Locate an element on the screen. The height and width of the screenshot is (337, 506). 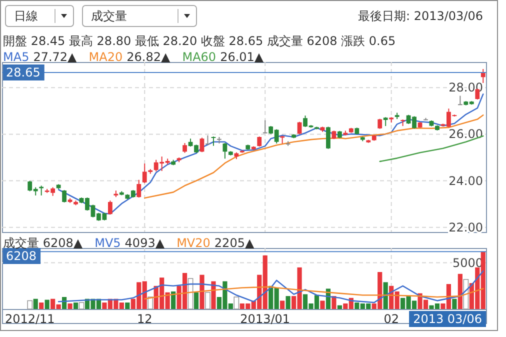
y-tick-label: 24.00 is located at coordinates (465, 181).